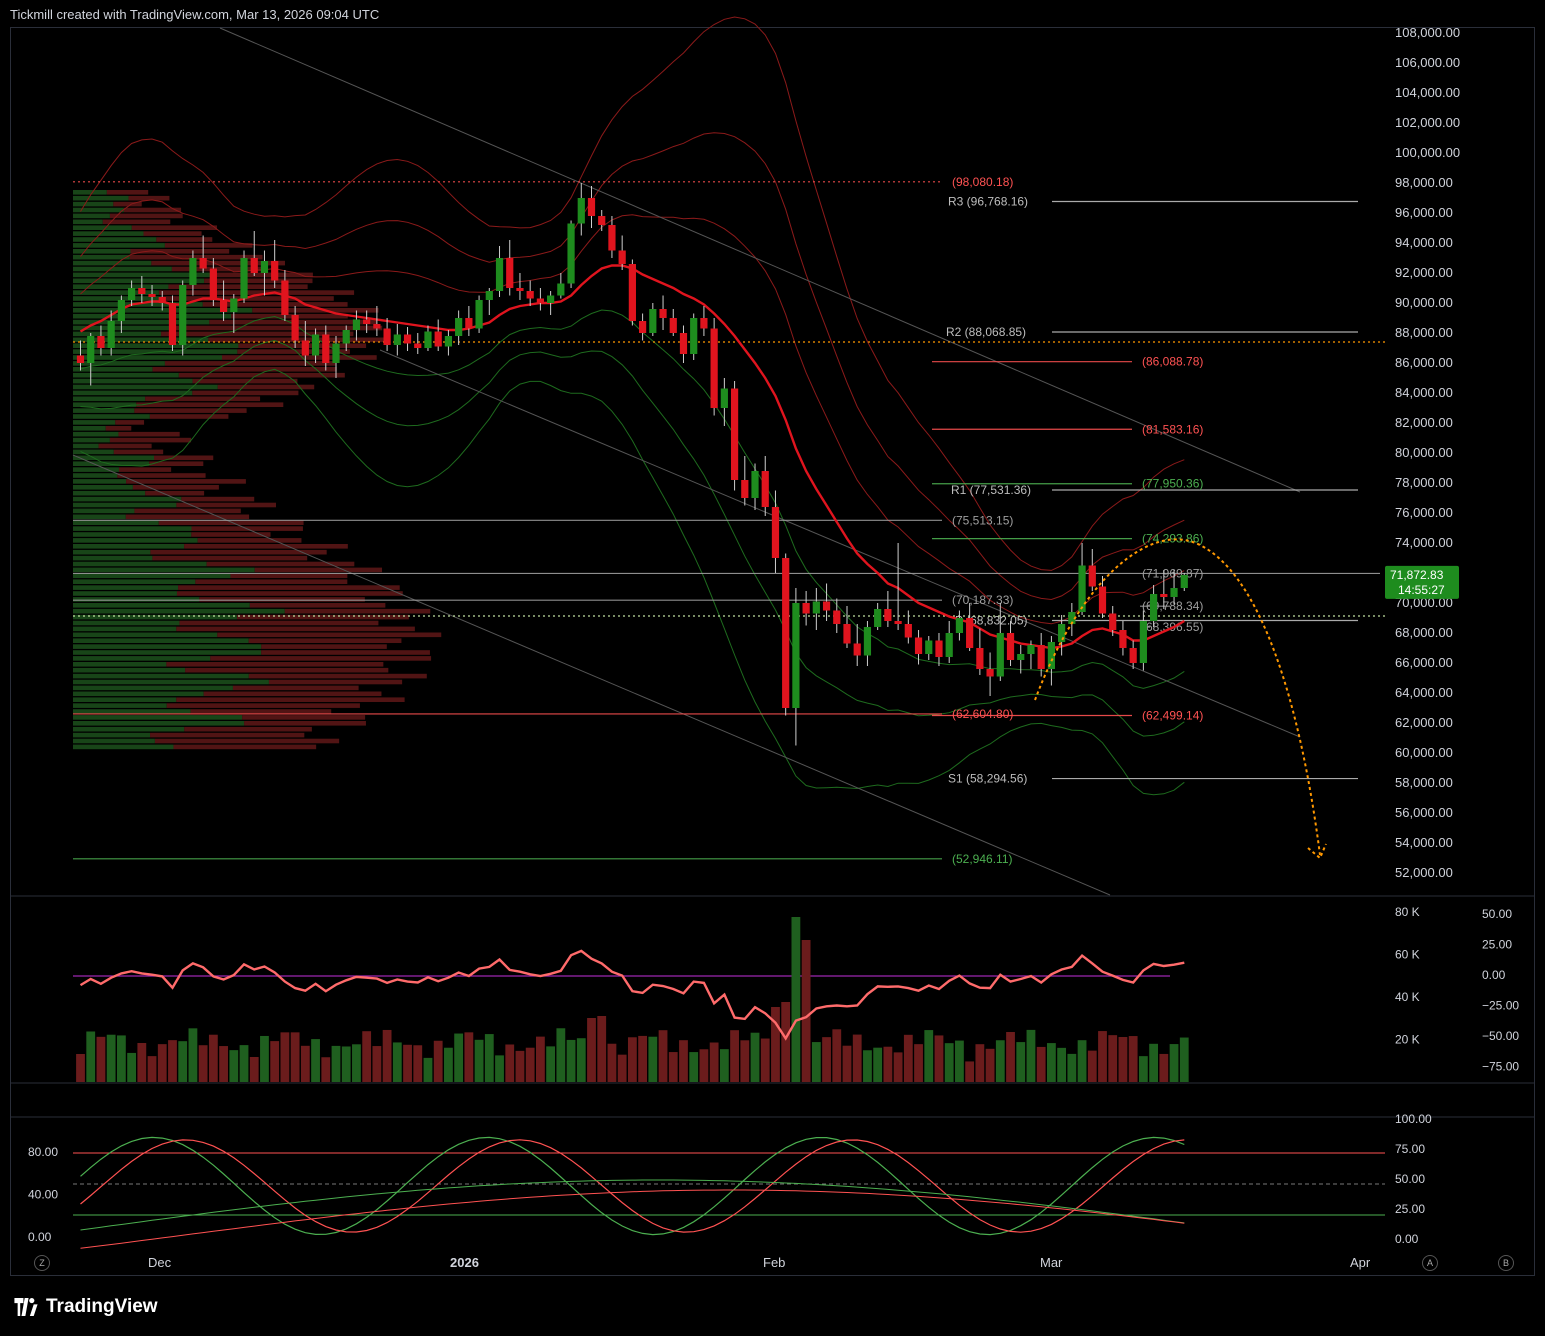  Describe the element at coordinates (1180, 699) in the screenshot. I see `forecast-arrow` at that location.